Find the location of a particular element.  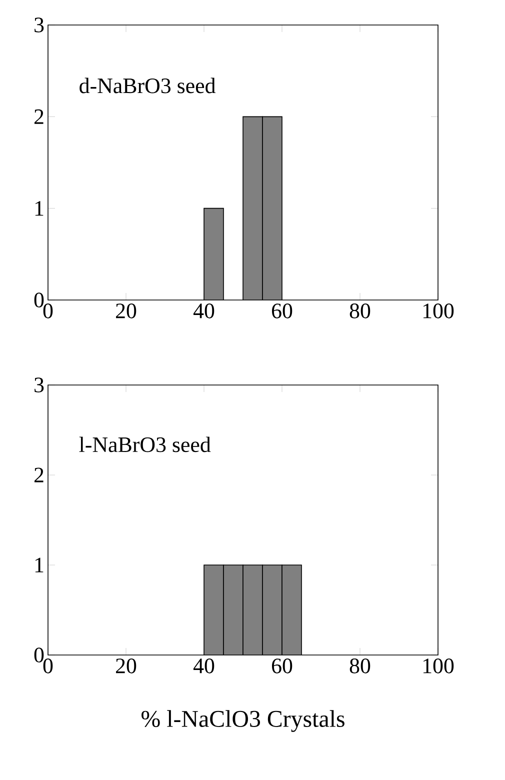

annotation: l-NaBrO3 seed is located at coordinates (145, 444).